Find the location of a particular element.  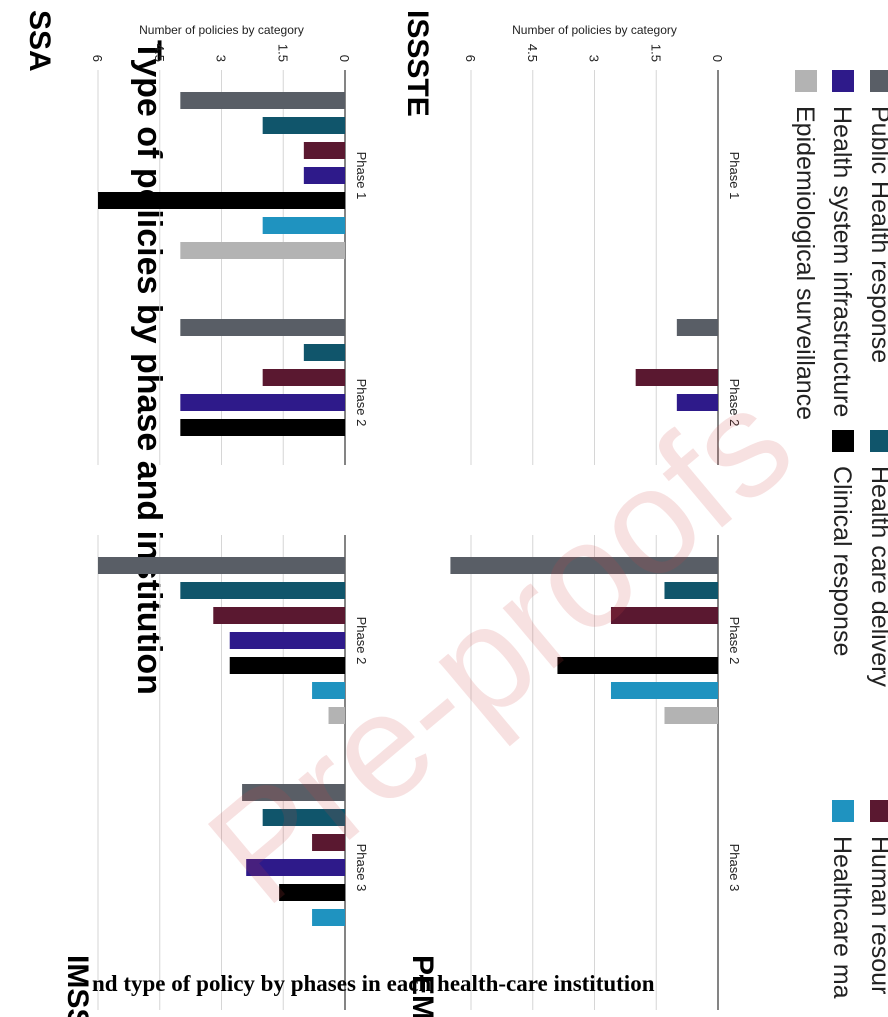

legend-item: Clinical response is located at coordinates (842, 543).